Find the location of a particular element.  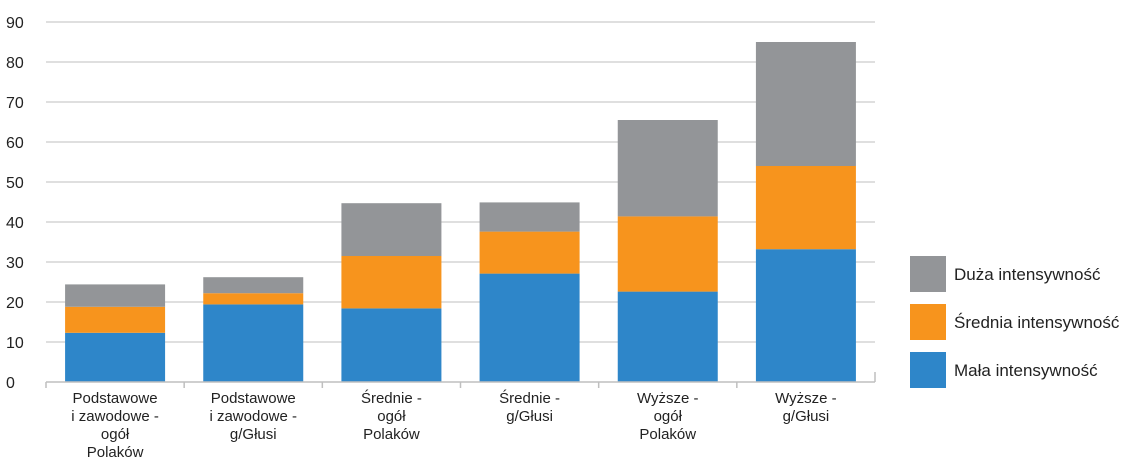

y-axis-ticks: 0 10 20 30 40 50 60 70 80 90 is located at coordinates (15, 203).